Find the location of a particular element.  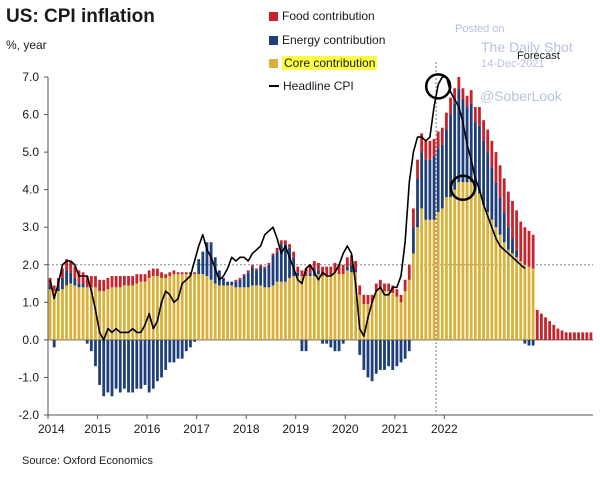

y-tick-label-7: 5.0 is located at coordinates (30, 152).